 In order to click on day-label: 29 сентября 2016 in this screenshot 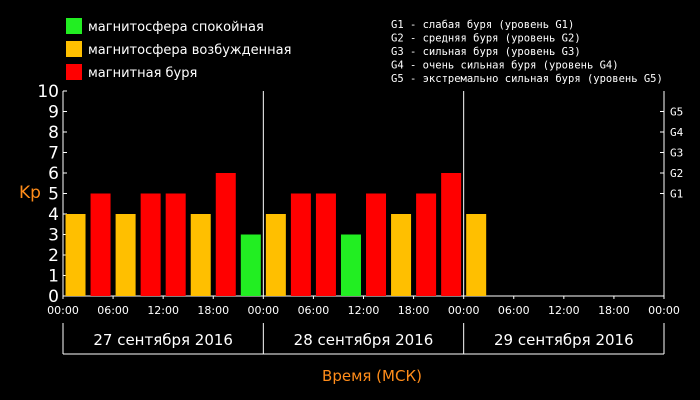, I will do `click(564, 340)`.